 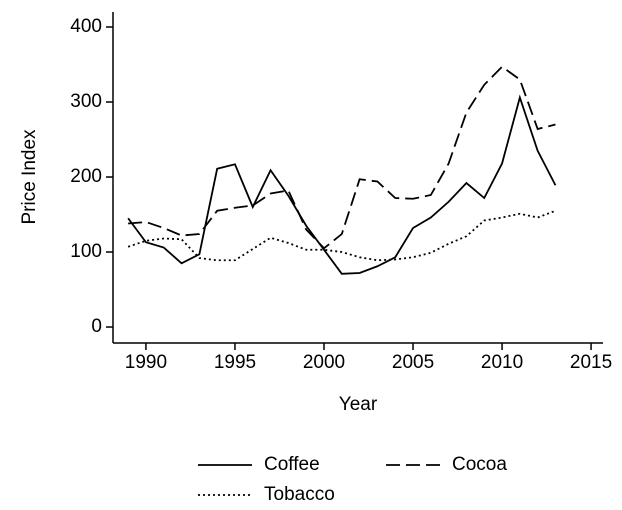 What do you see at coordinates (235, 362) in the screenshot?
I see `x-tick-label: 1995` at bounding box center [235, 362].